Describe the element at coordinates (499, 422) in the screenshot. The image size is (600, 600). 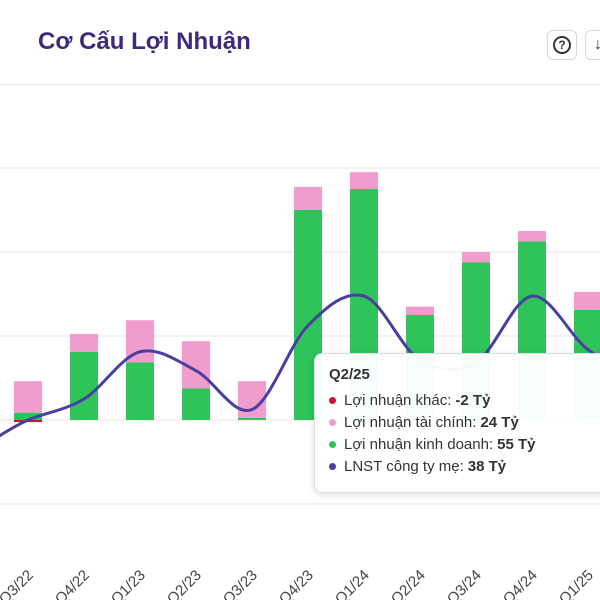
I see `tooltip-value: 24 Tỷ` at that location.